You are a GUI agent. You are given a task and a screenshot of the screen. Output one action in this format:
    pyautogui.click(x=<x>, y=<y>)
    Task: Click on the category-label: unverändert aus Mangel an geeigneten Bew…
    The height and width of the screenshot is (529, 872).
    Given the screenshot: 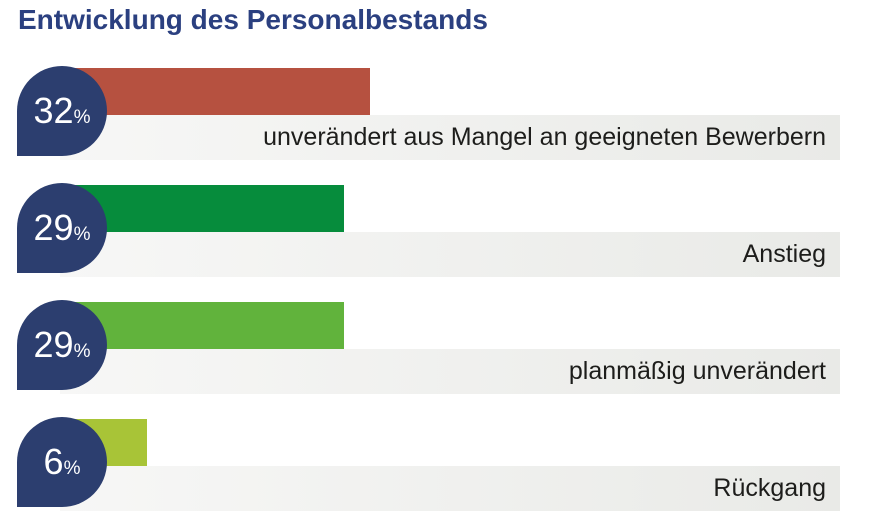 What is the action you would take?
    pyautogui.click(x=544, y=137)
    